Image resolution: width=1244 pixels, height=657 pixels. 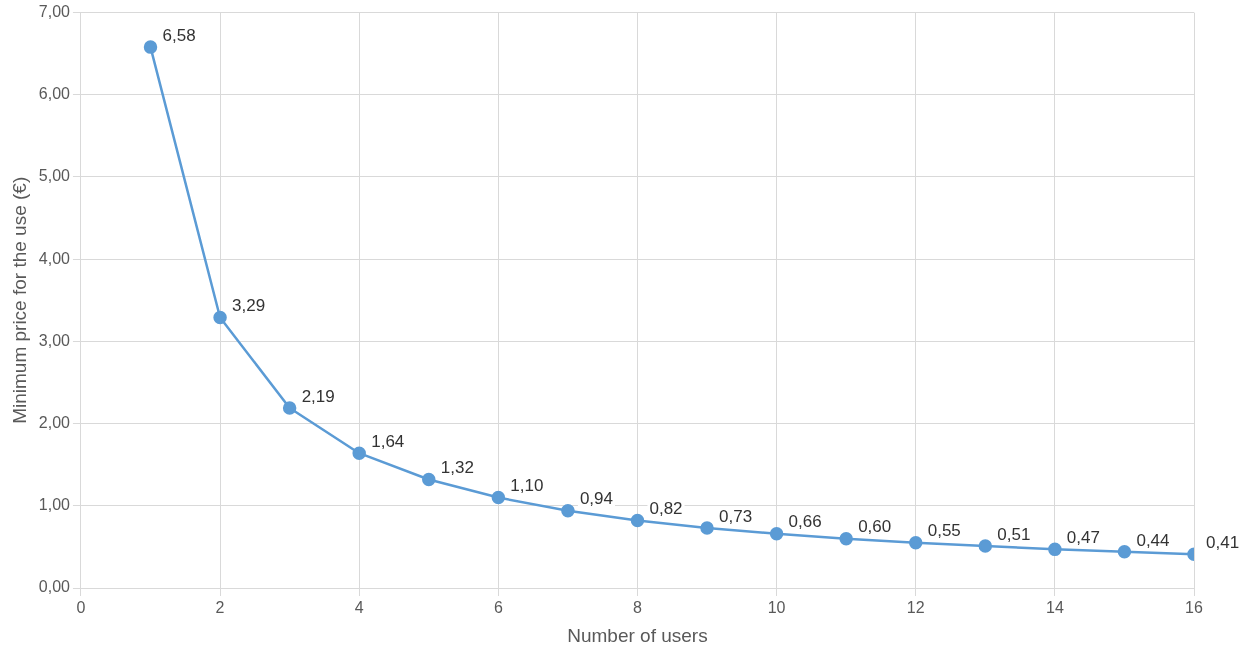 What do you see at coordinates (54, 505) in the screenshot?
I see `y-tick-label: 1,00` at bounding box center [54, 505].